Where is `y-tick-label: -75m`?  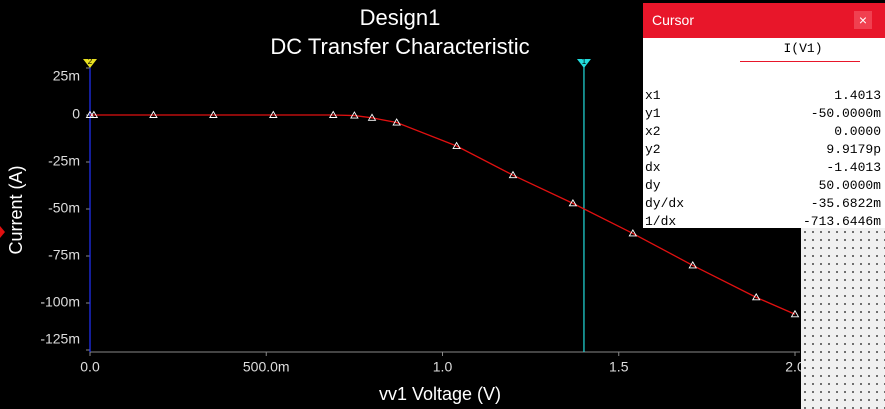
y-tick-label: -75m is located at coordinates (64, 255).